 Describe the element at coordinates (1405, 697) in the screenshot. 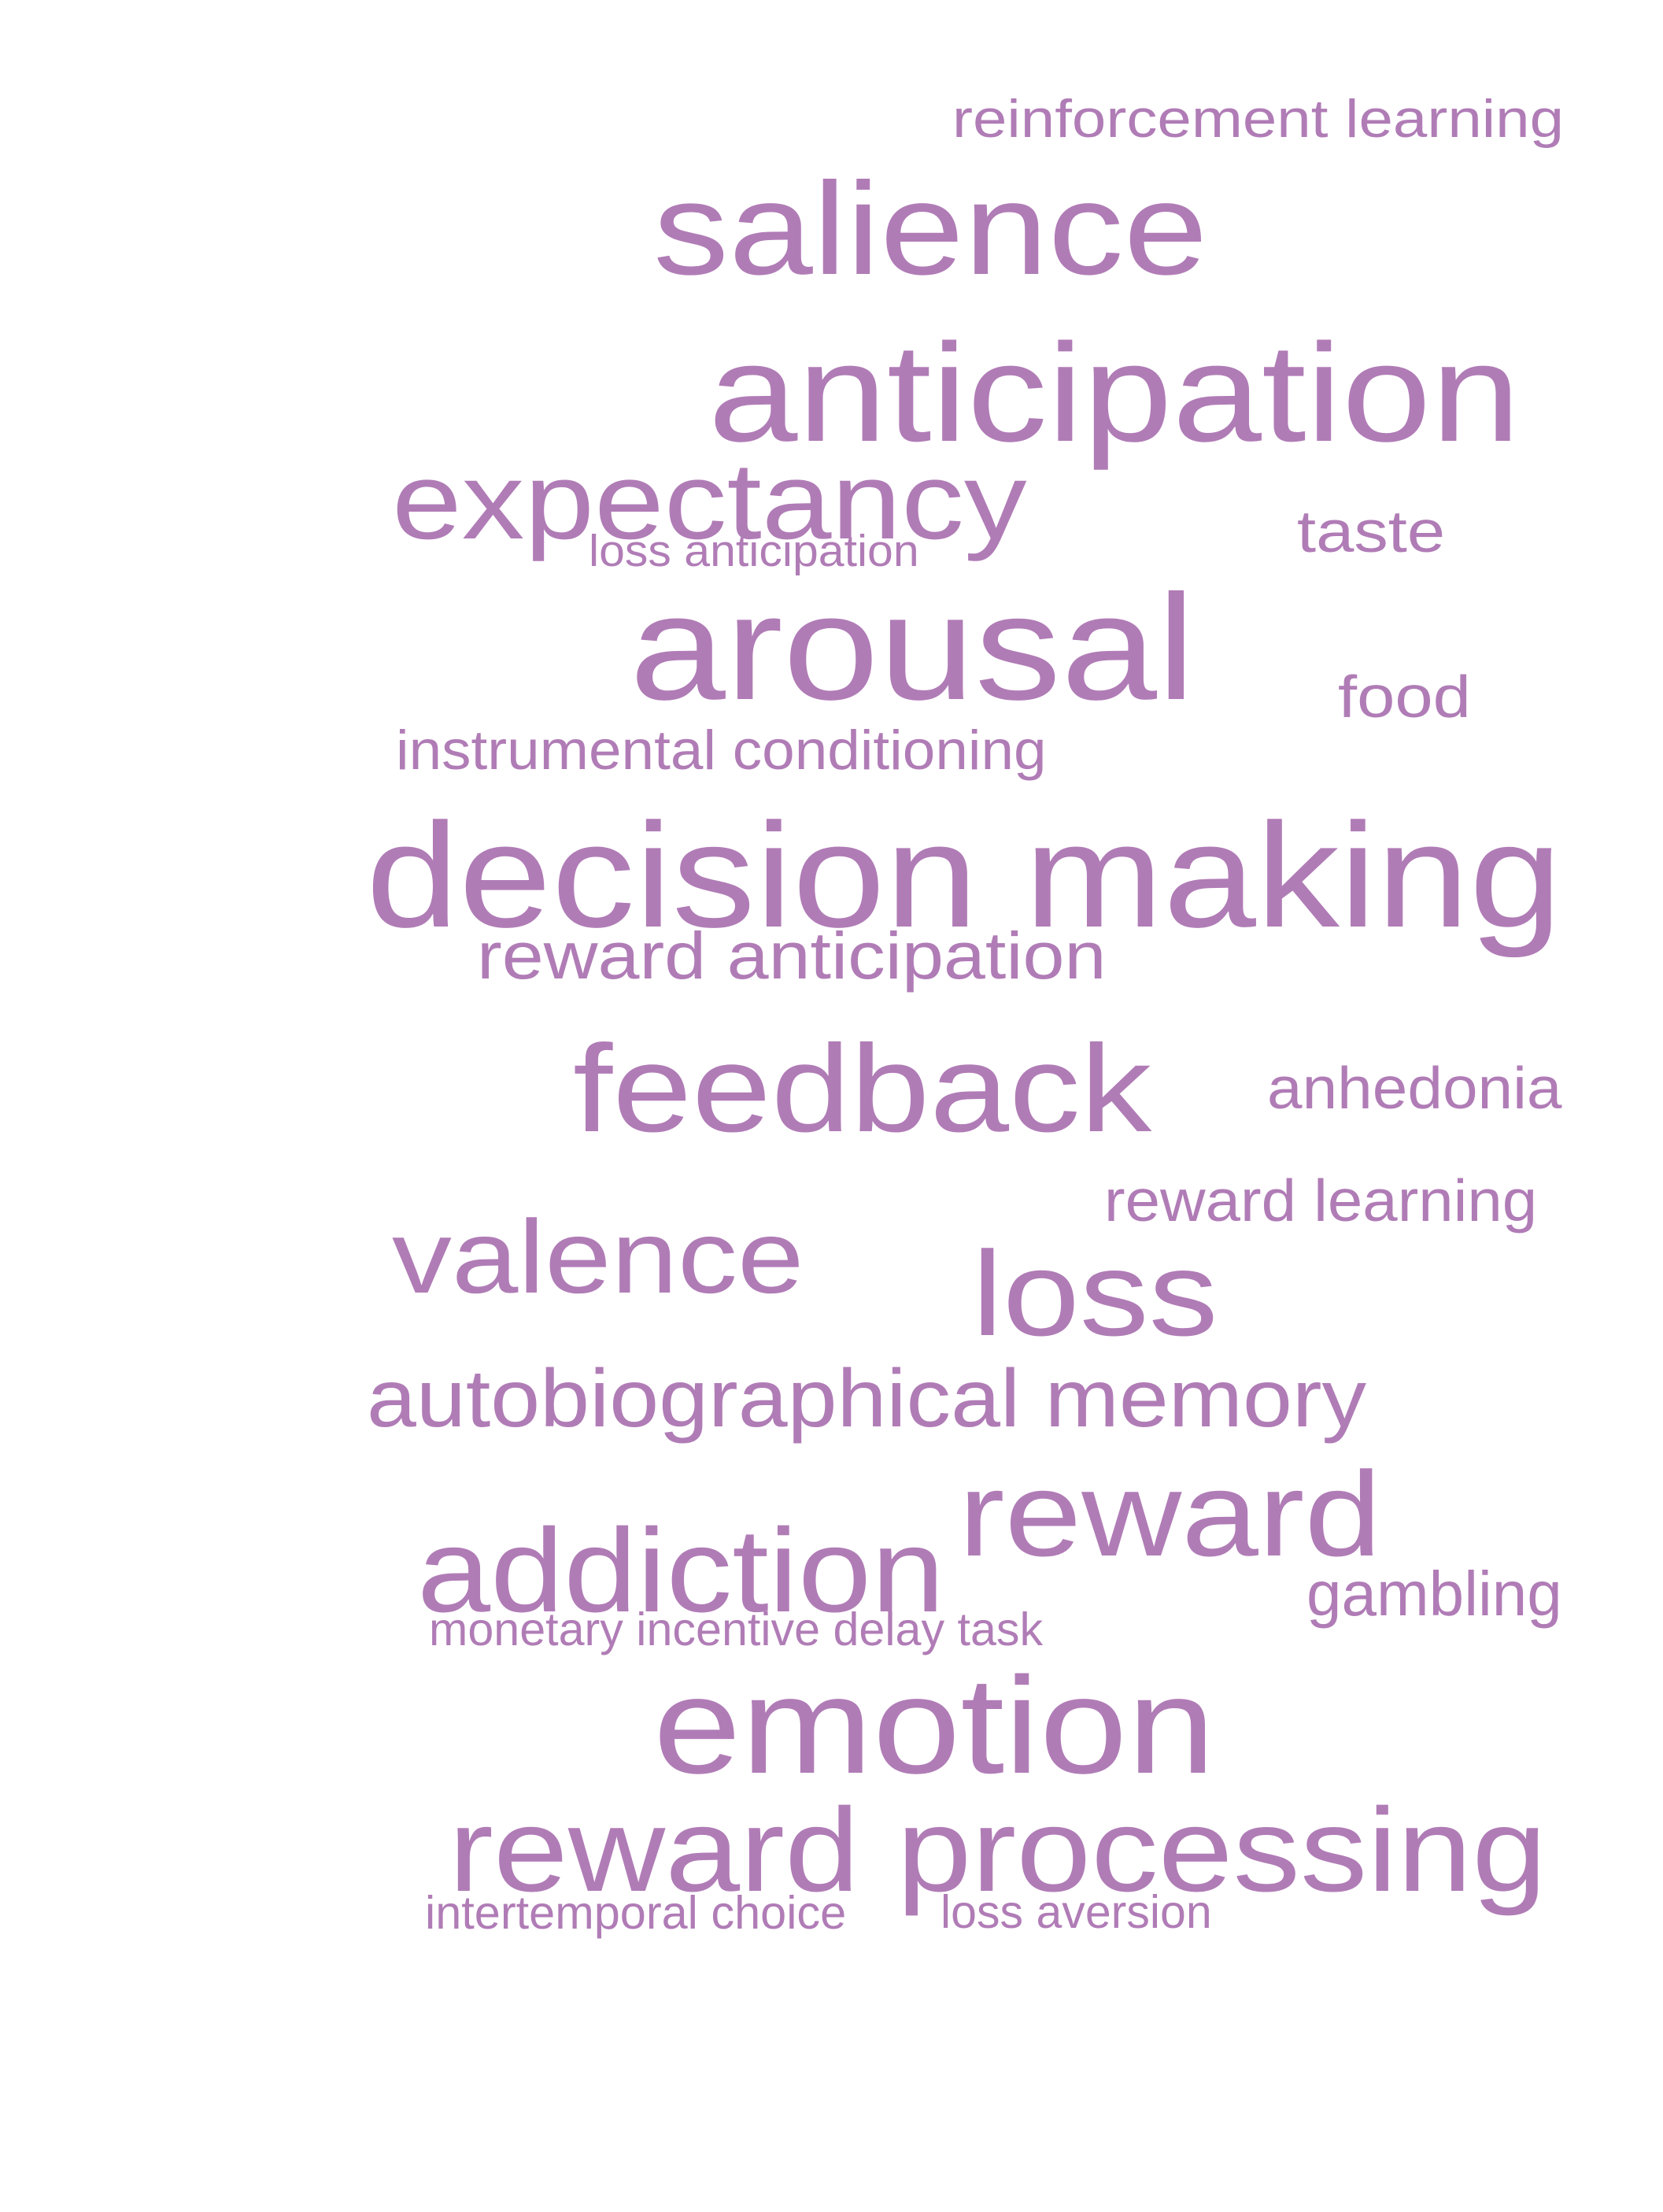

I see `word-food: food` at that location.